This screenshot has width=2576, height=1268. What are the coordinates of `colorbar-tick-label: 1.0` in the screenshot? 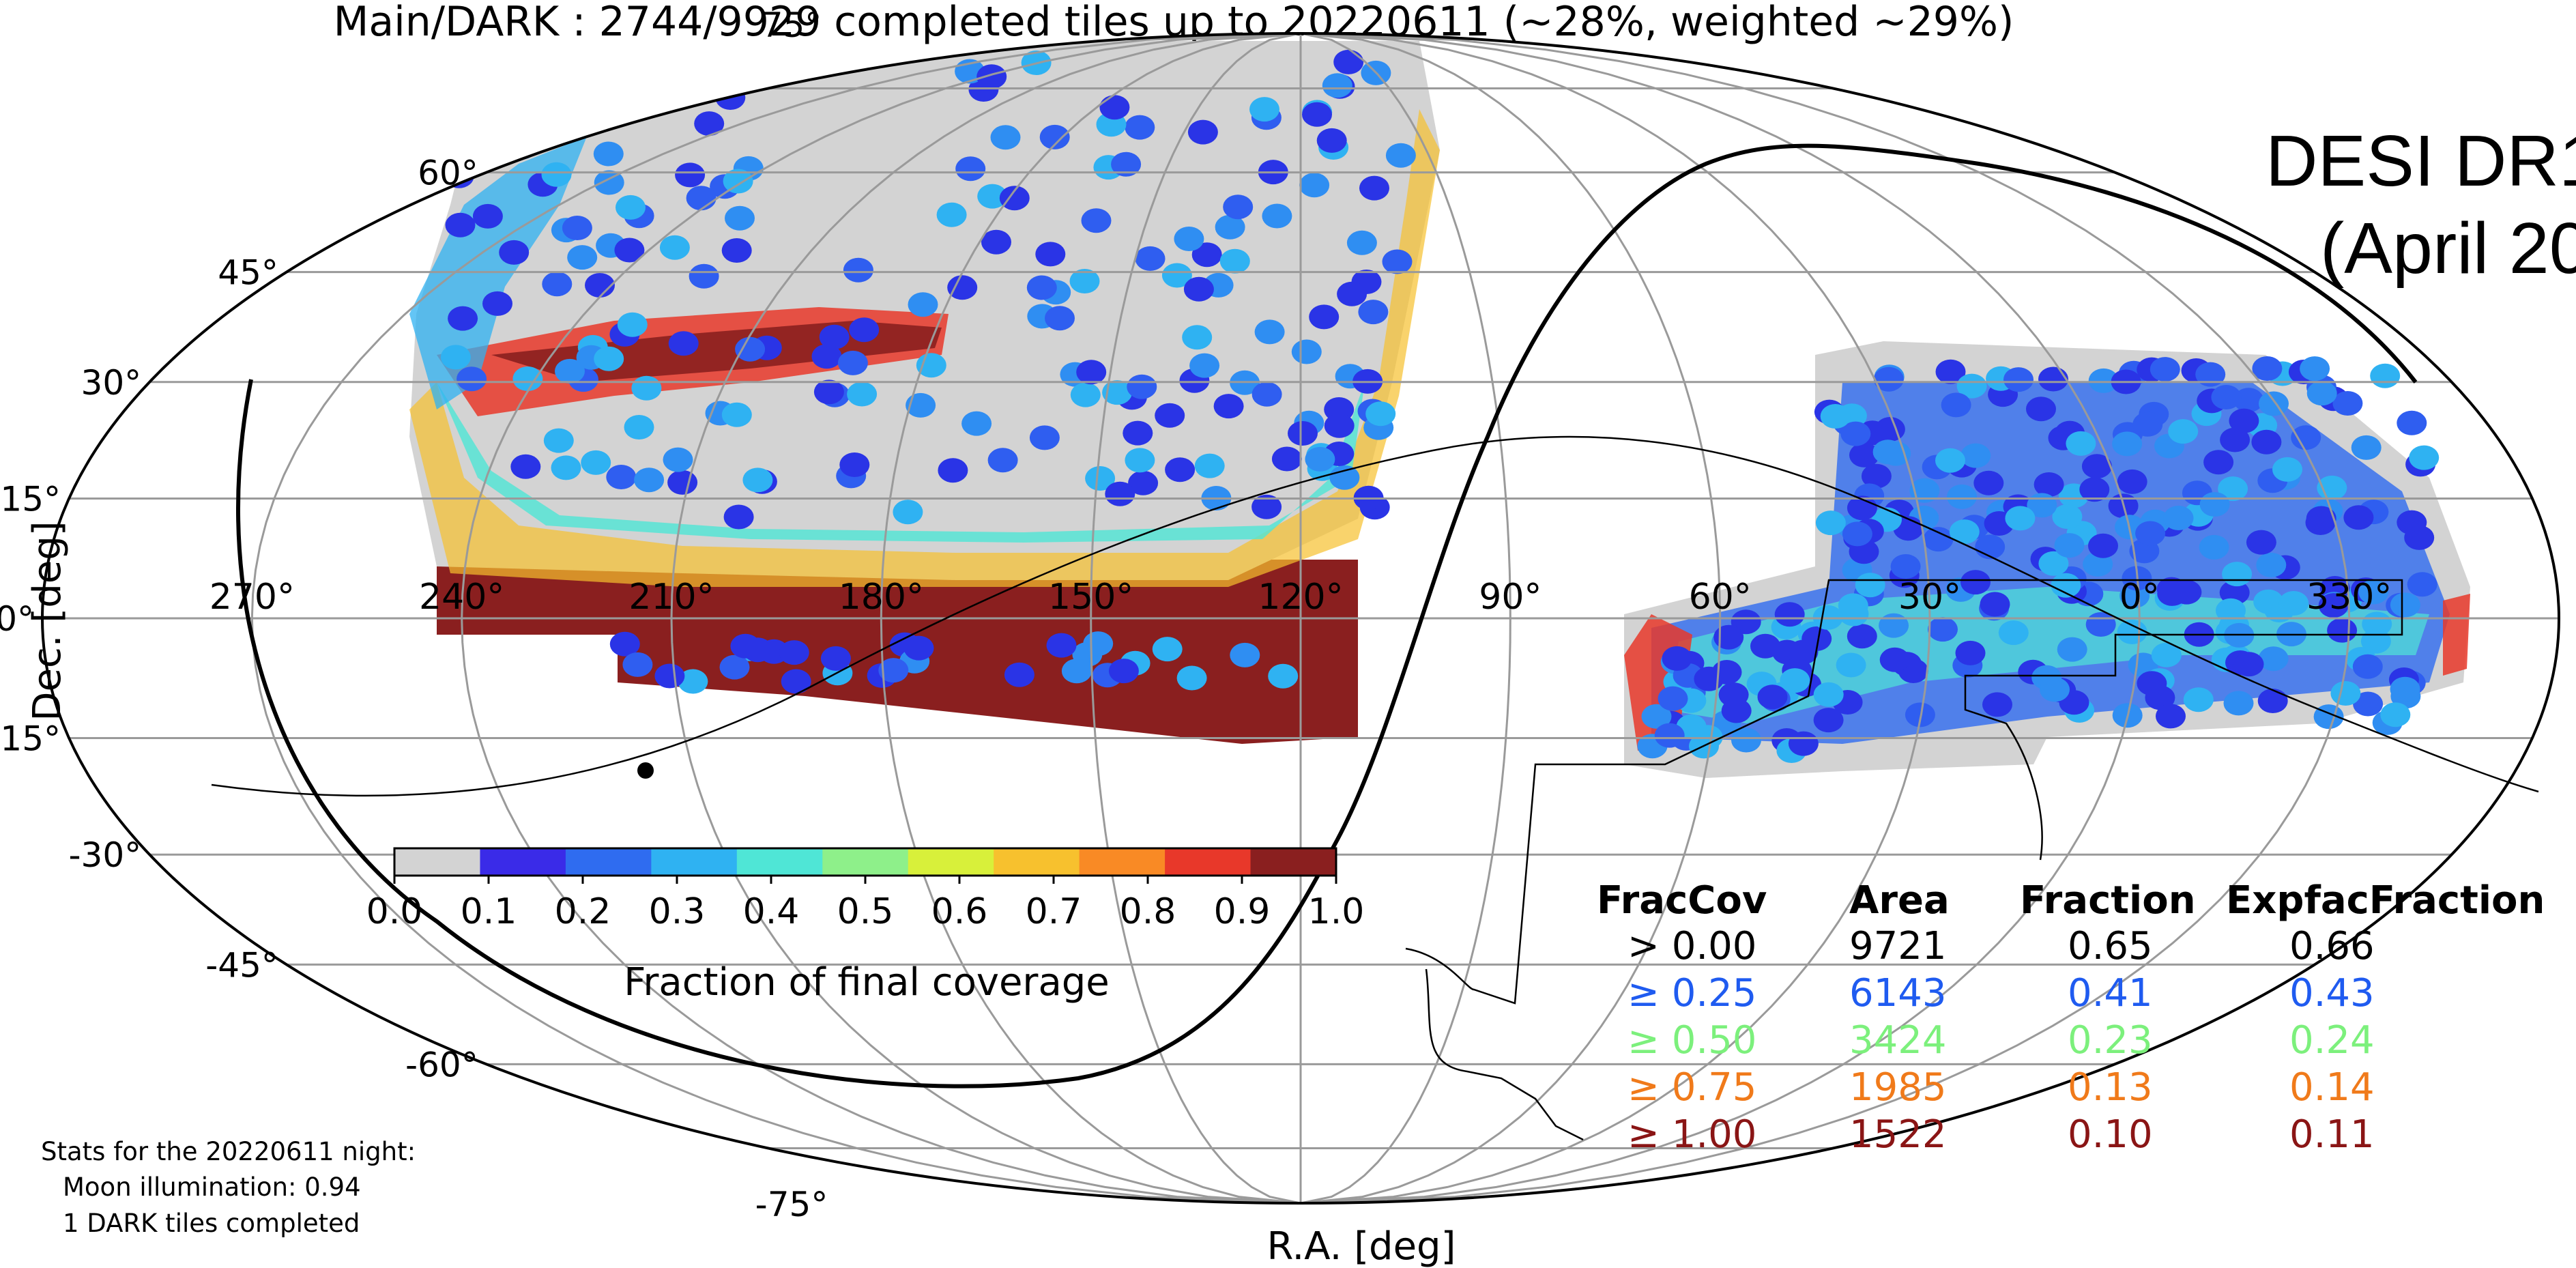 It's located at (1336, 912).